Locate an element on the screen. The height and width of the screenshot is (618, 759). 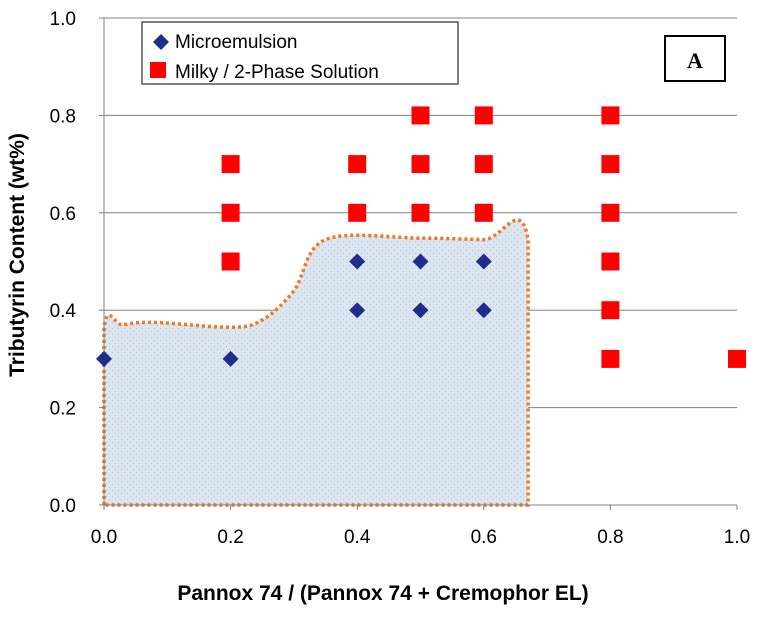
panel-label-box is located at coordinates (695, 58).